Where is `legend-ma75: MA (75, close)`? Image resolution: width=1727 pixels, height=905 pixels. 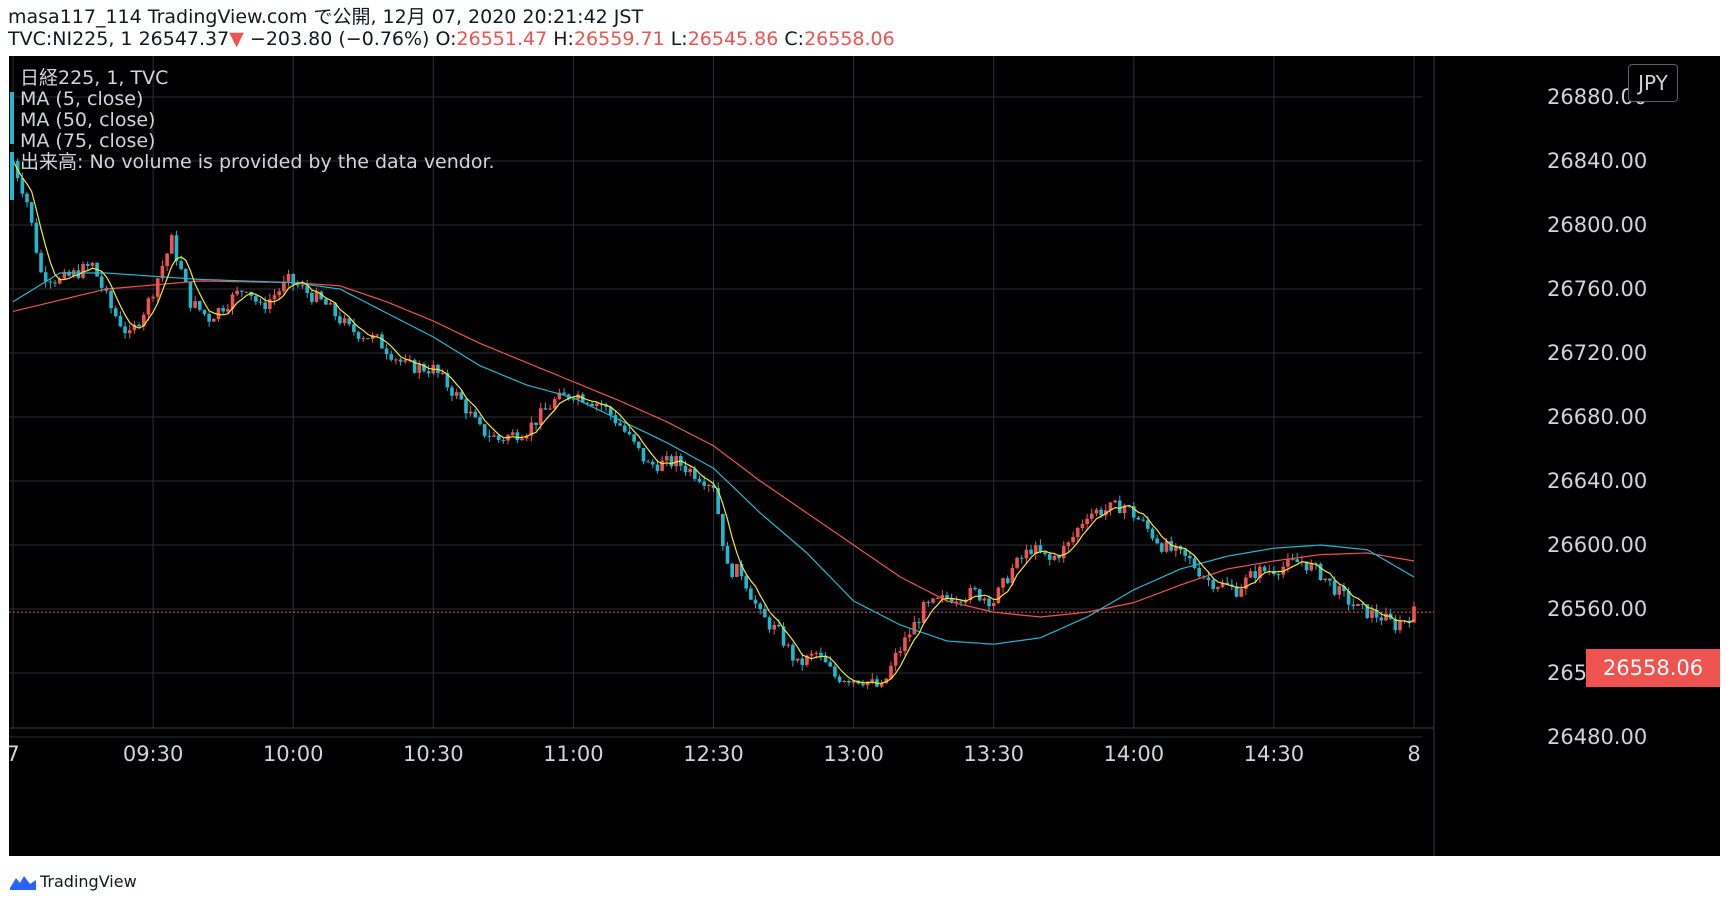
legend-ma75: MA (75, close) is located at coordinates (88, 141).